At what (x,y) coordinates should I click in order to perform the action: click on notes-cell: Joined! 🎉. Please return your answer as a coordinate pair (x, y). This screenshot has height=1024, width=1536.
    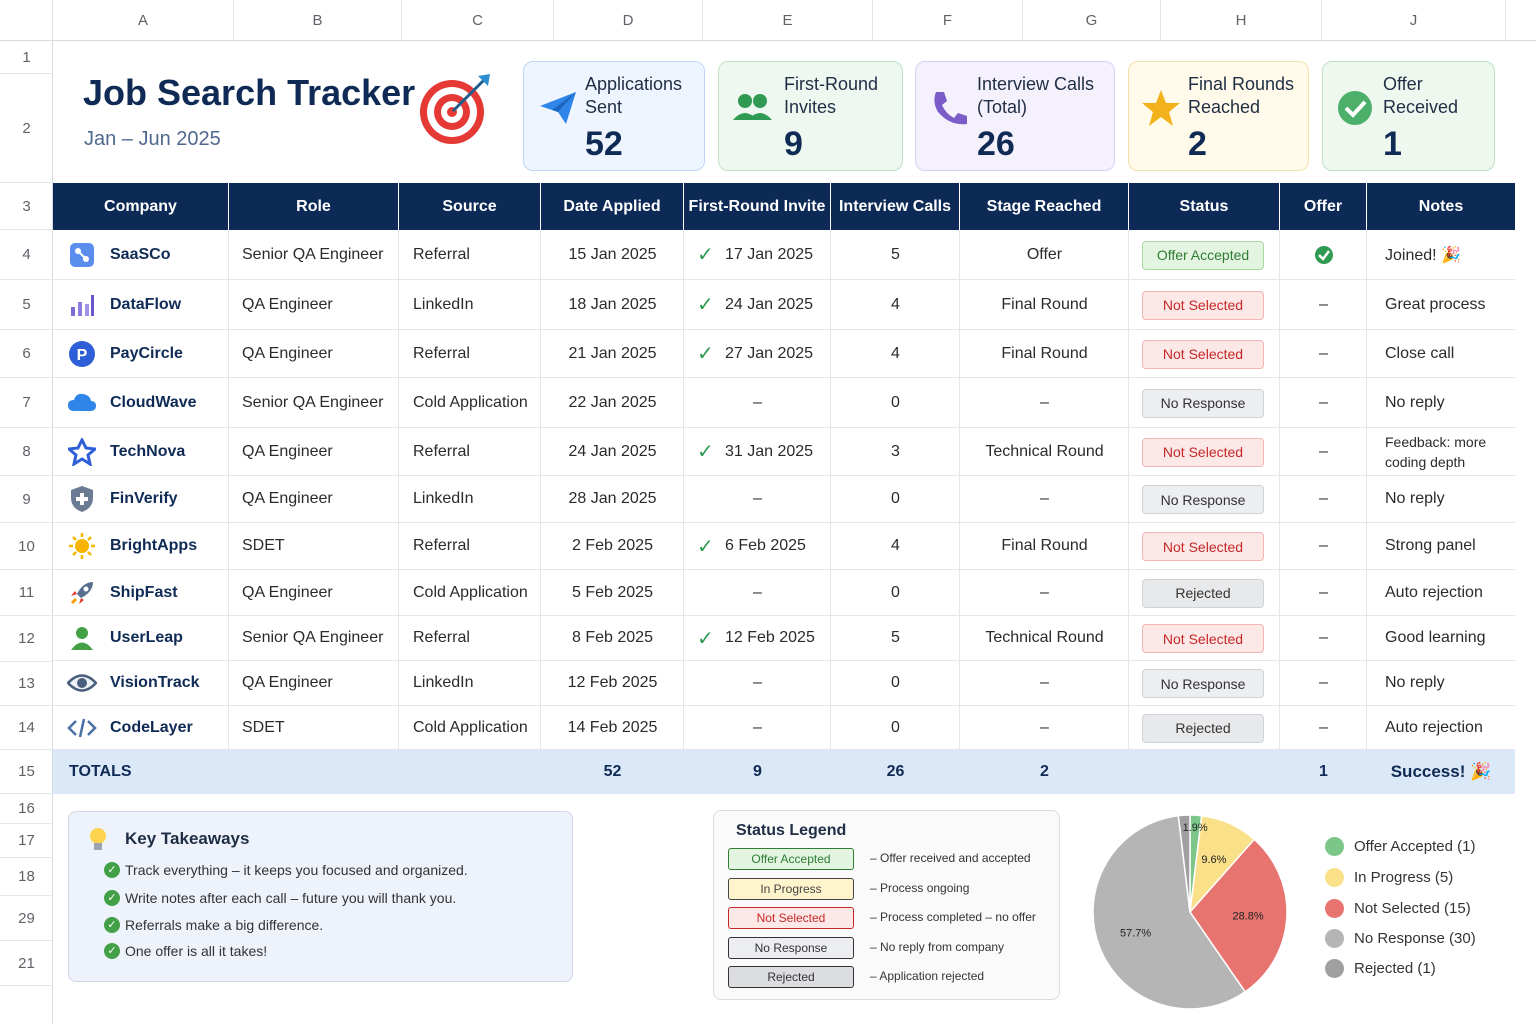
    Looking at the image, I should click on (1423, 255).